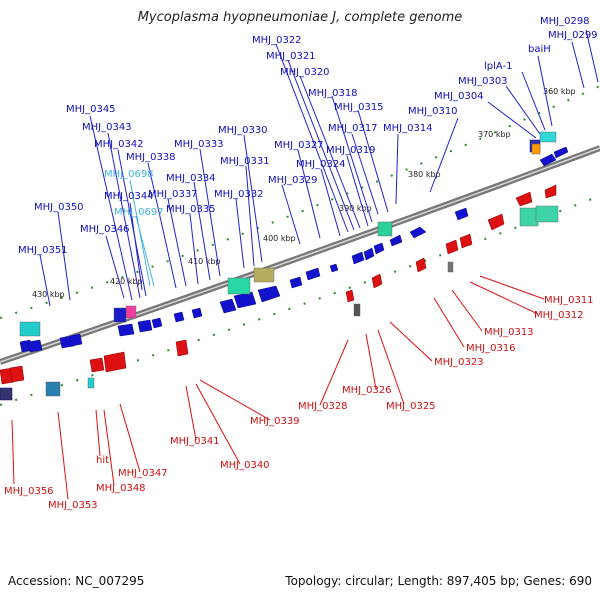 The image size is (600, 600). I want to click on plus-gene-label: MHJ_0697, so click(139, 212).